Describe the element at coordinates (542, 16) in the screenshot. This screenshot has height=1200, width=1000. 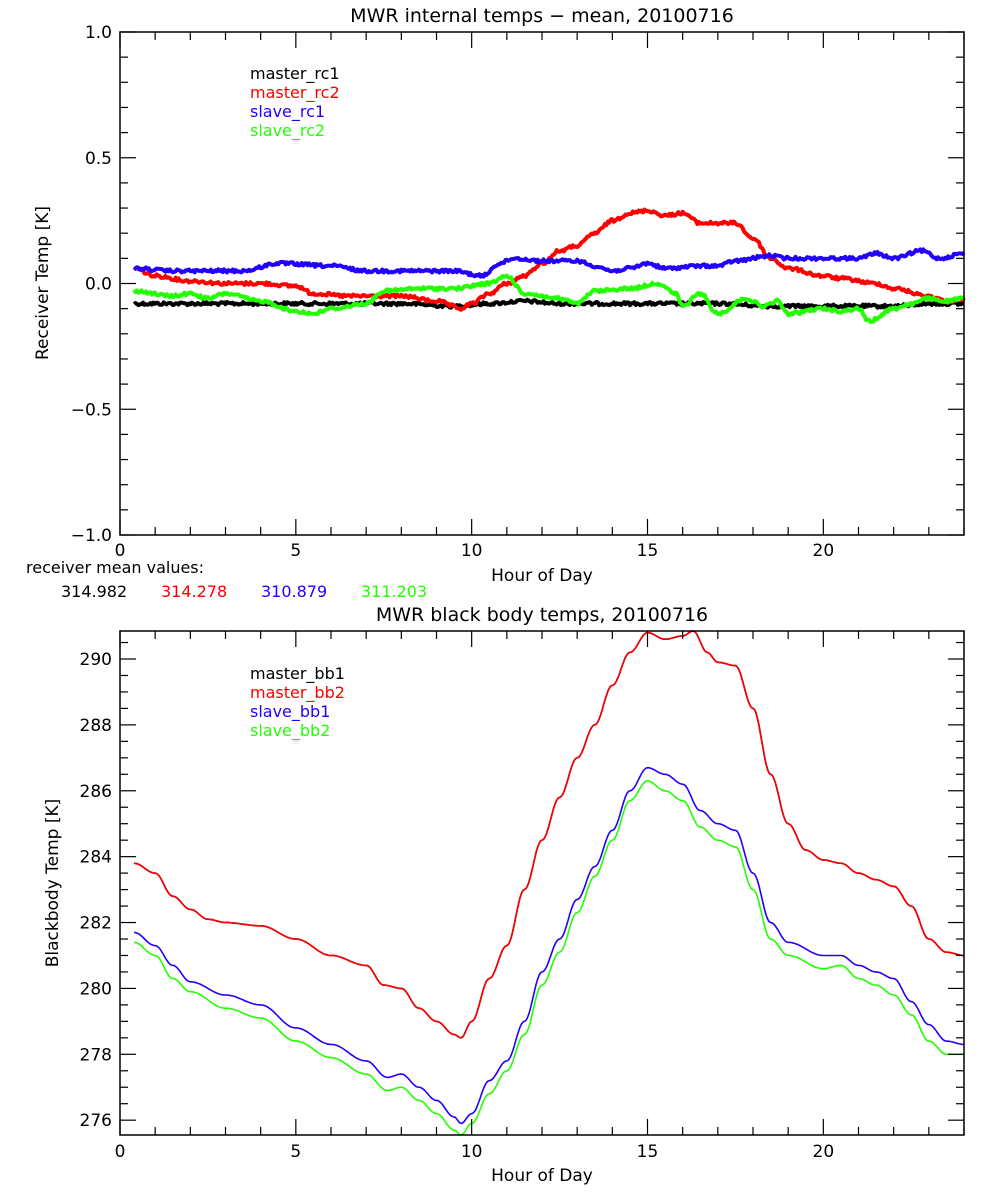
I see `receiver-chart-title: MWR internal temps − mean, 20100716` at that location.